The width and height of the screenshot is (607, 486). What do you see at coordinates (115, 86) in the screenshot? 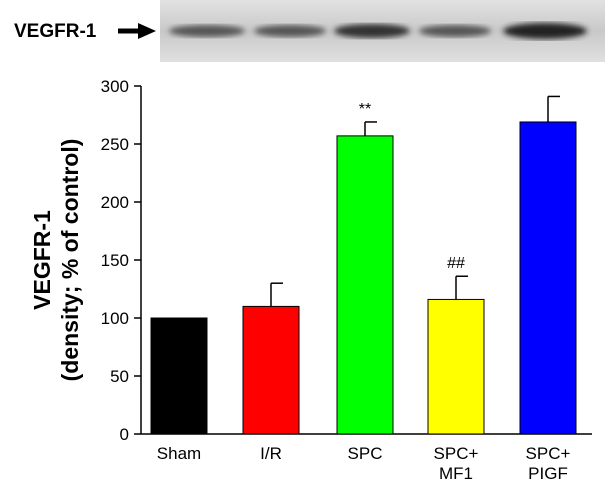
I see `y-tick-label: 300` at bounding box center [115, 86].